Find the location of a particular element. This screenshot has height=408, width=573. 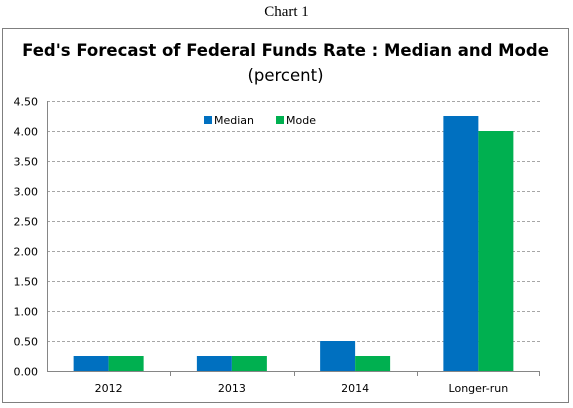

legend-swatch-median is located at coordinates (208, 120).